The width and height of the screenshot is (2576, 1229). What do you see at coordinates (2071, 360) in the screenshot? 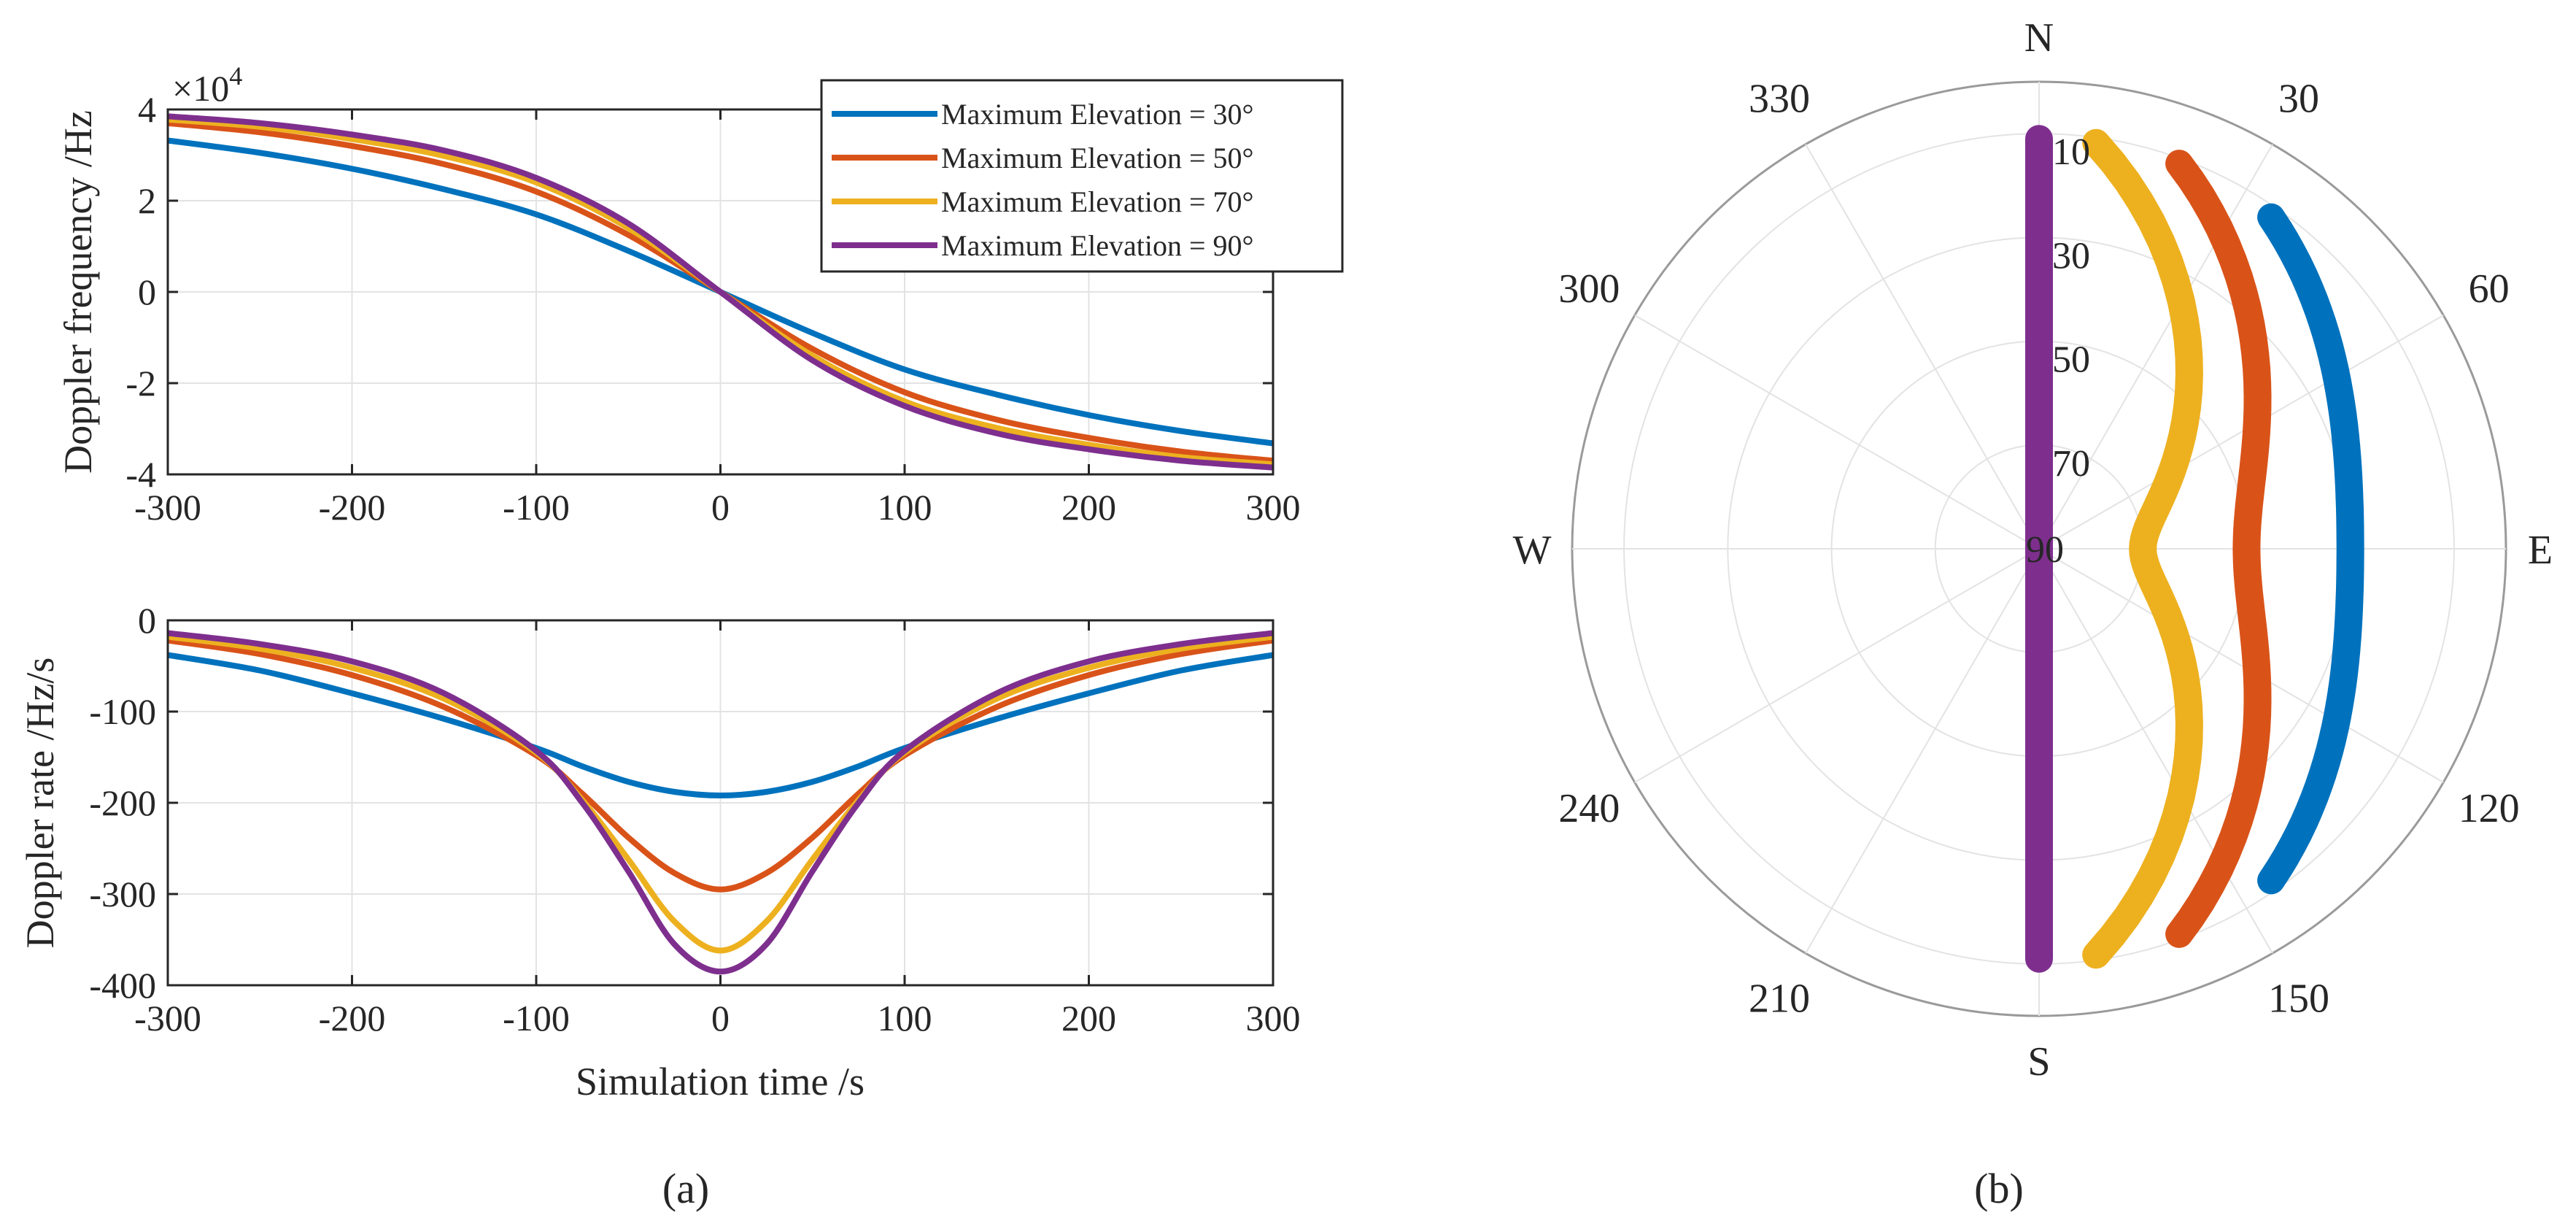
I see `elevation-label: 50` at bounding box center [2071, 360].